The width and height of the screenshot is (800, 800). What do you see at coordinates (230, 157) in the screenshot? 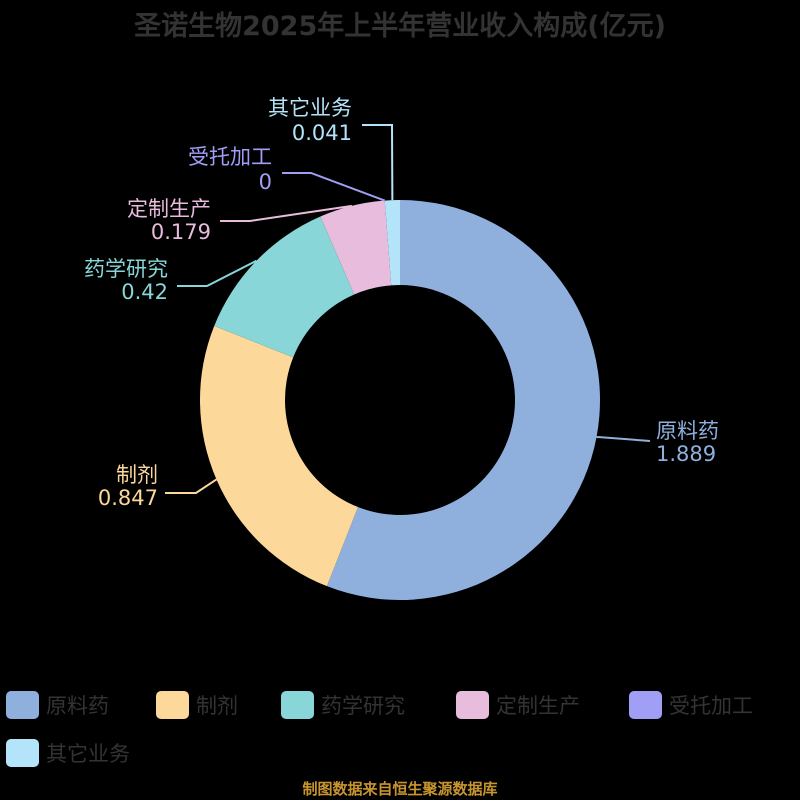
I see `slice-label-name: 受托加工` at bounding box center [230, 157].